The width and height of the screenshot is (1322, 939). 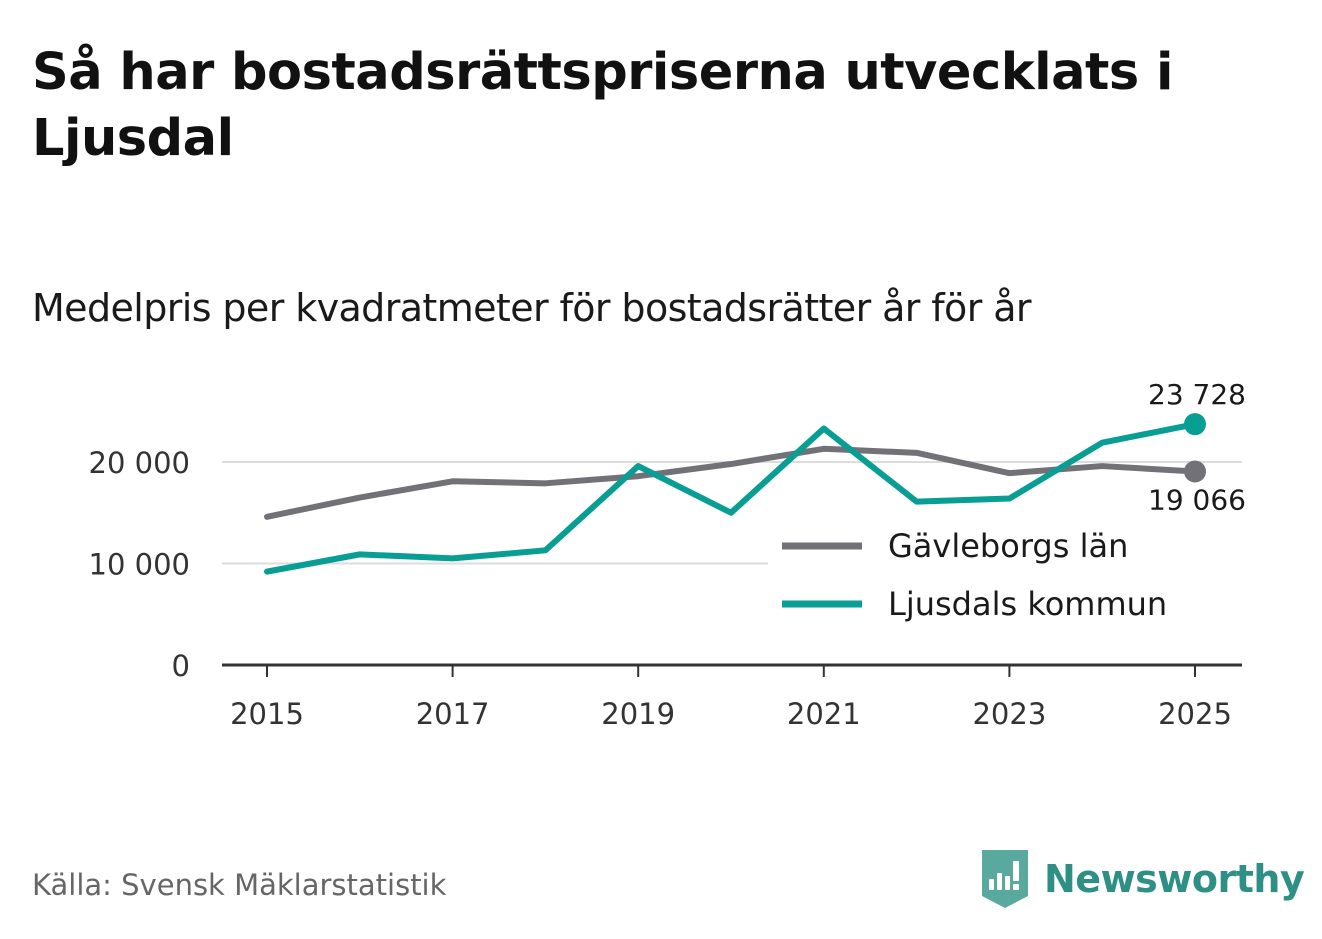 I want to click on end-value-label: 19 066, so click(x=1197, y=499).